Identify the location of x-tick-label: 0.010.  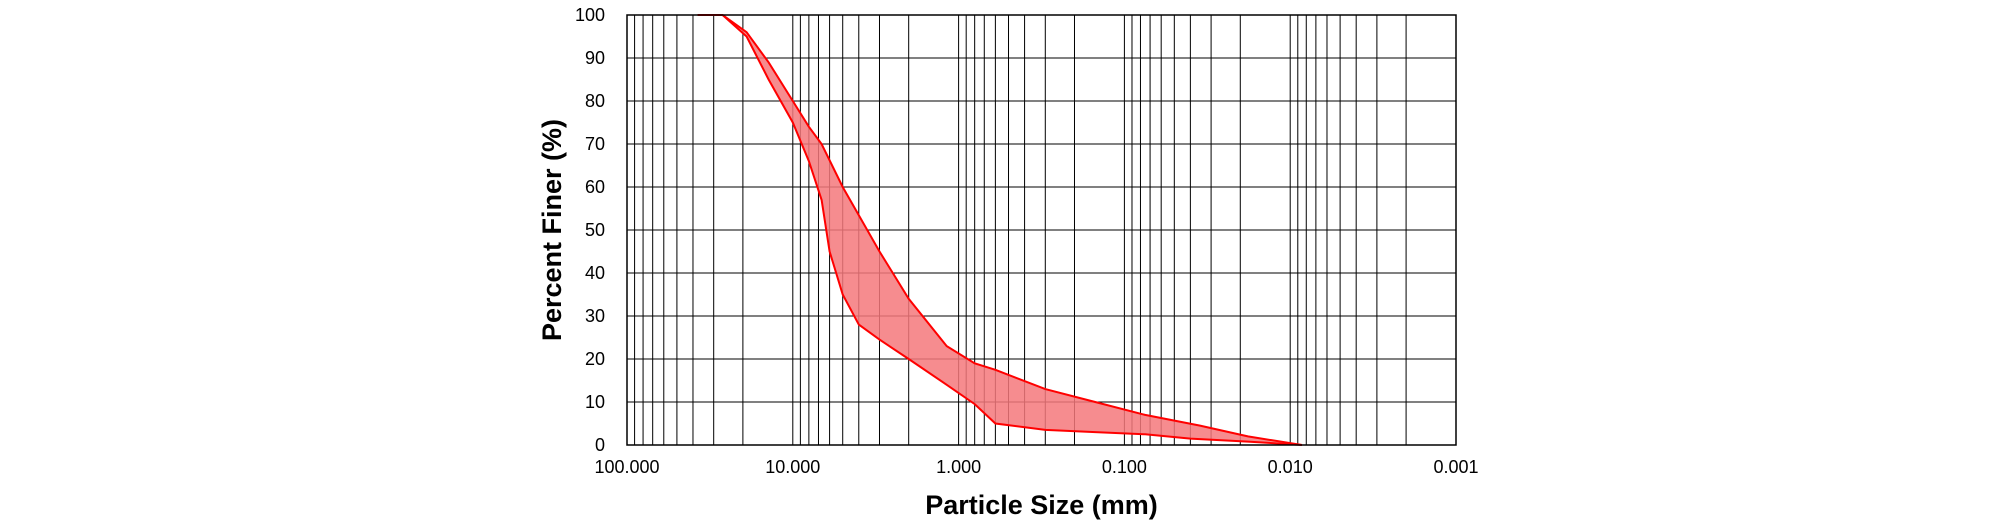
(1290, 467).